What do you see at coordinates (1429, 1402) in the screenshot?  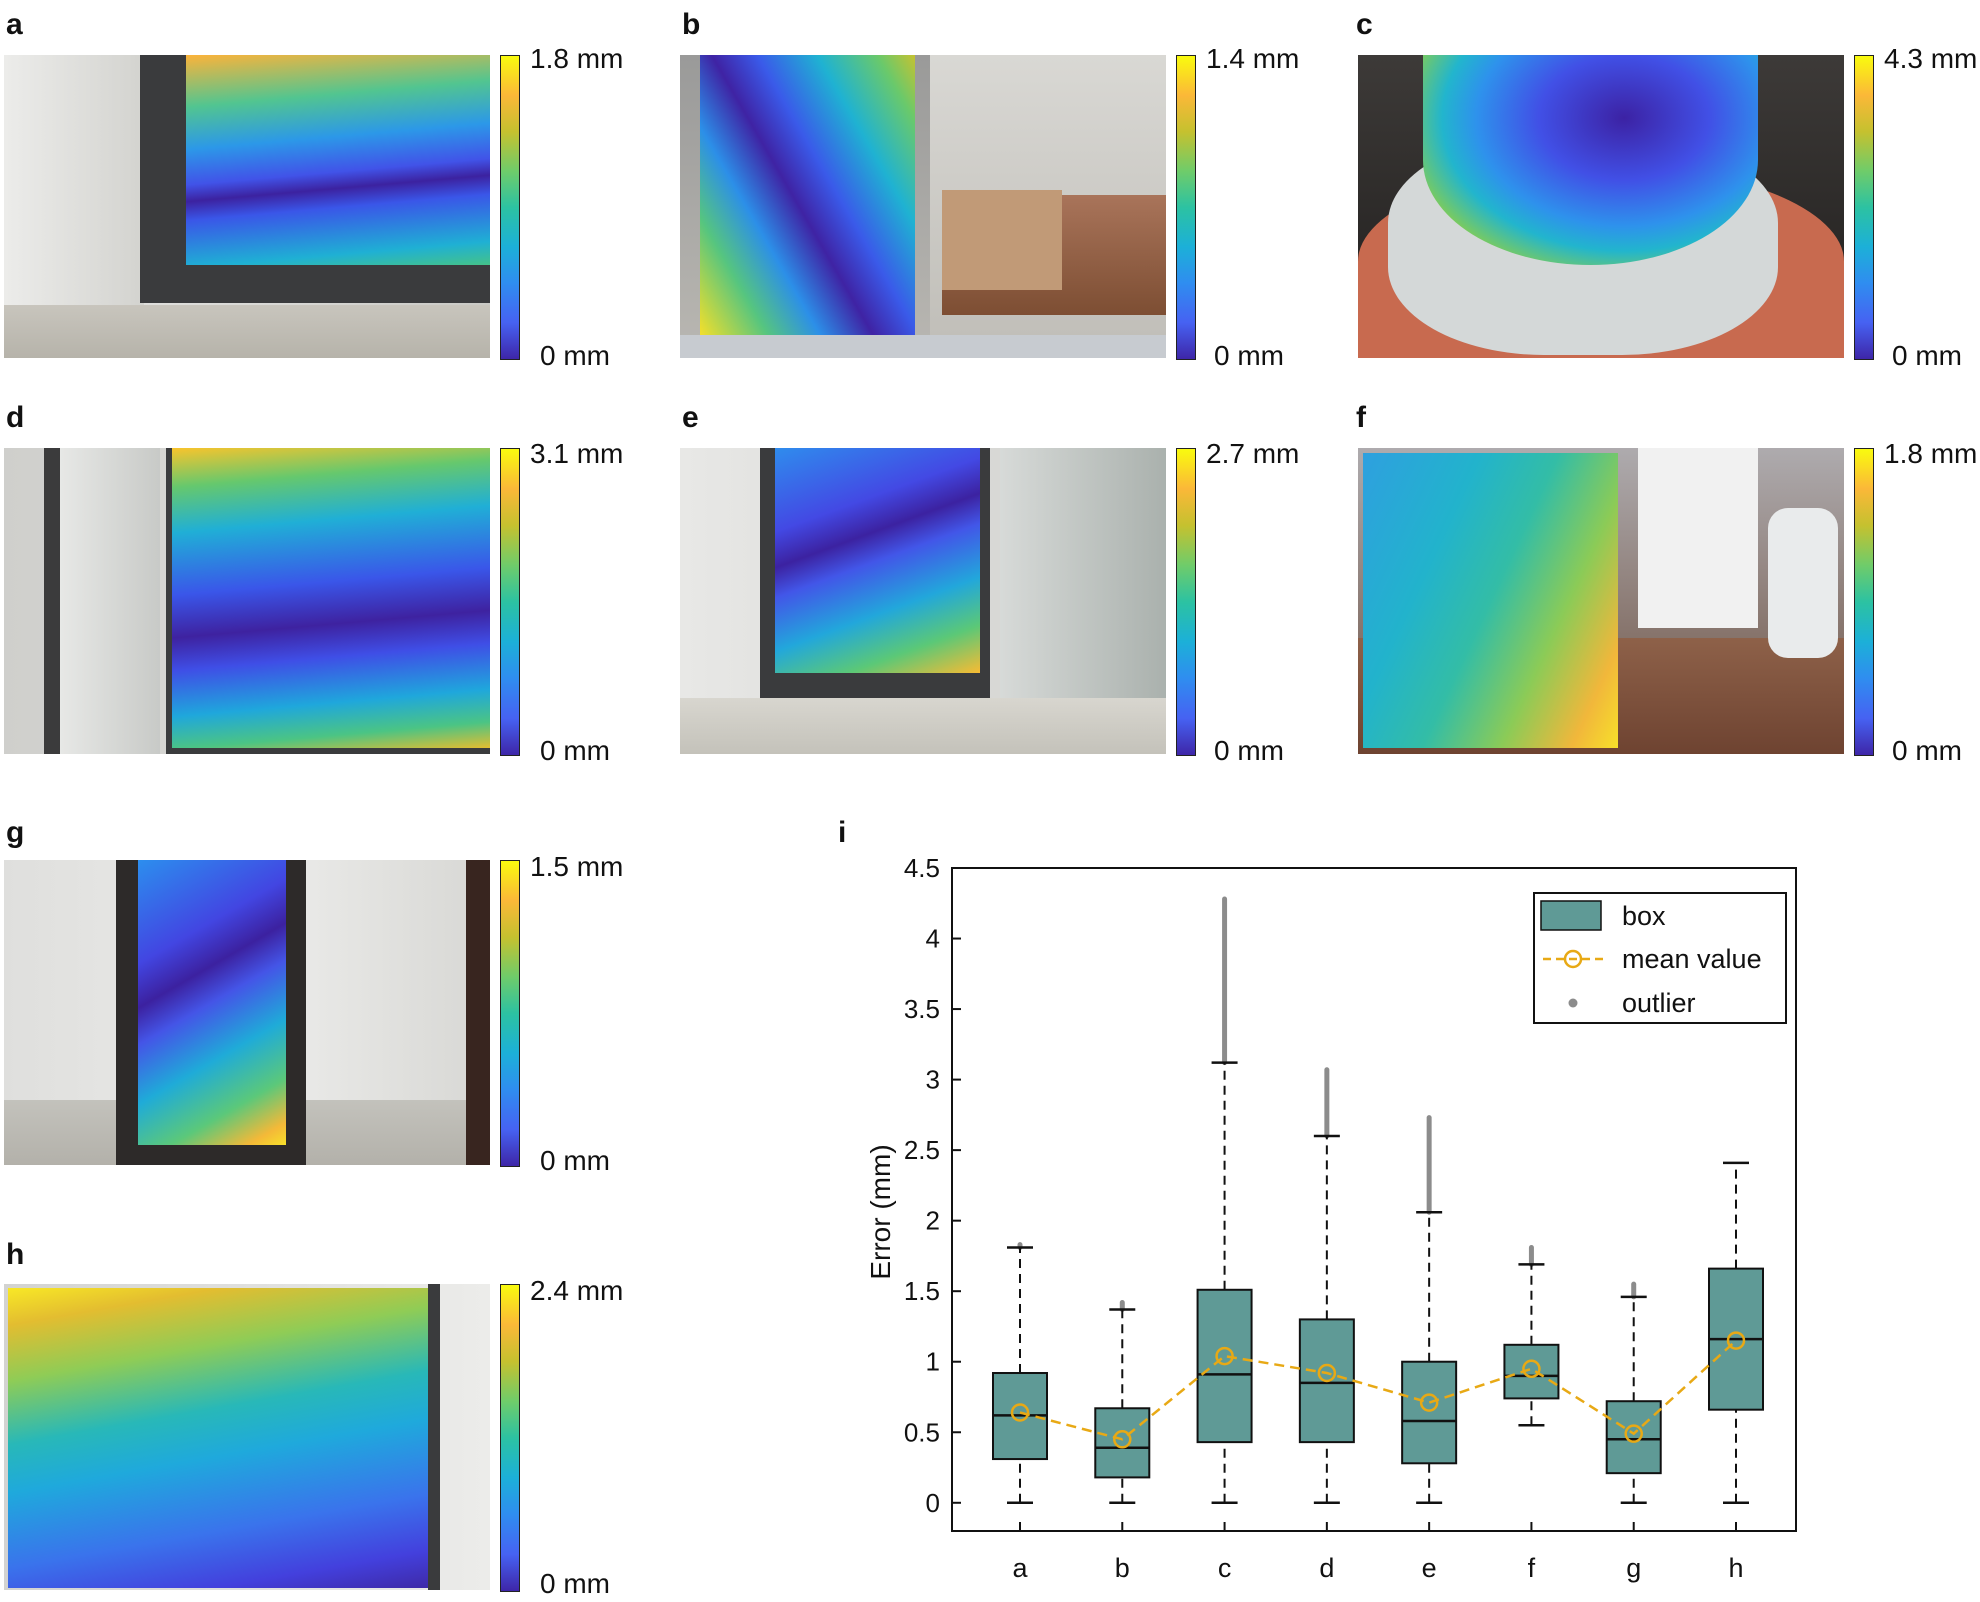 I see `mean-marker-e` at bounding box center [1429, 1402].